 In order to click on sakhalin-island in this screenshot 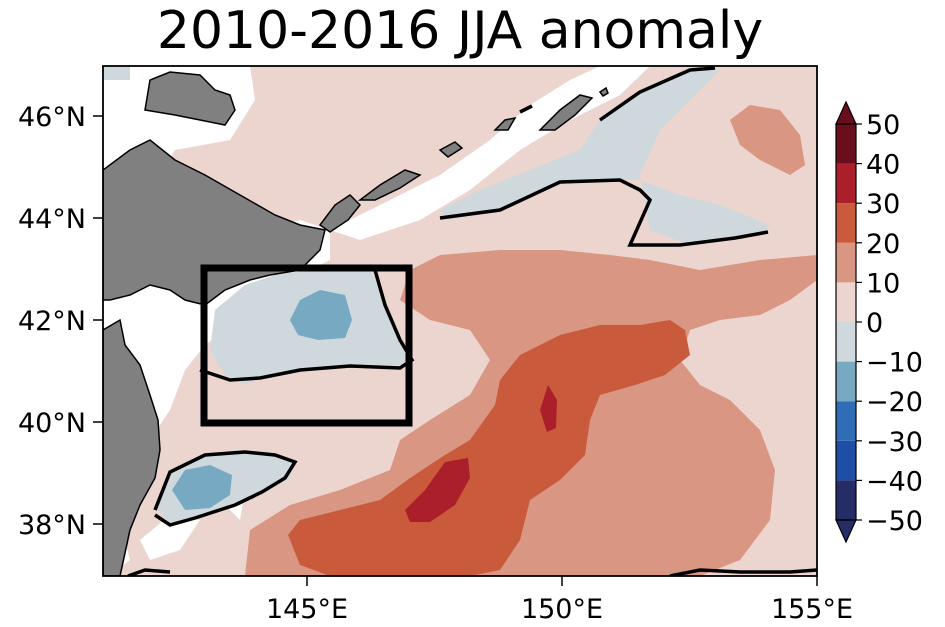, I will do `click(190, 98)`.